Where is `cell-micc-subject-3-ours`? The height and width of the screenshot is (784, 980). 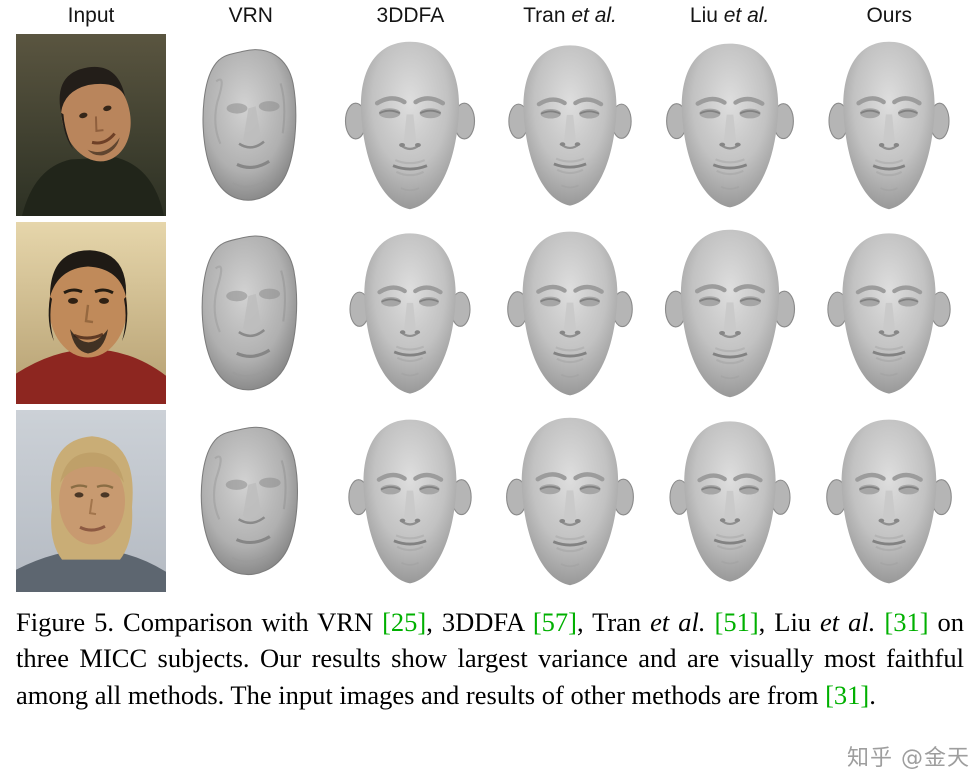 cell-micc-subject-3-ours is located at coordinates (889, 501).